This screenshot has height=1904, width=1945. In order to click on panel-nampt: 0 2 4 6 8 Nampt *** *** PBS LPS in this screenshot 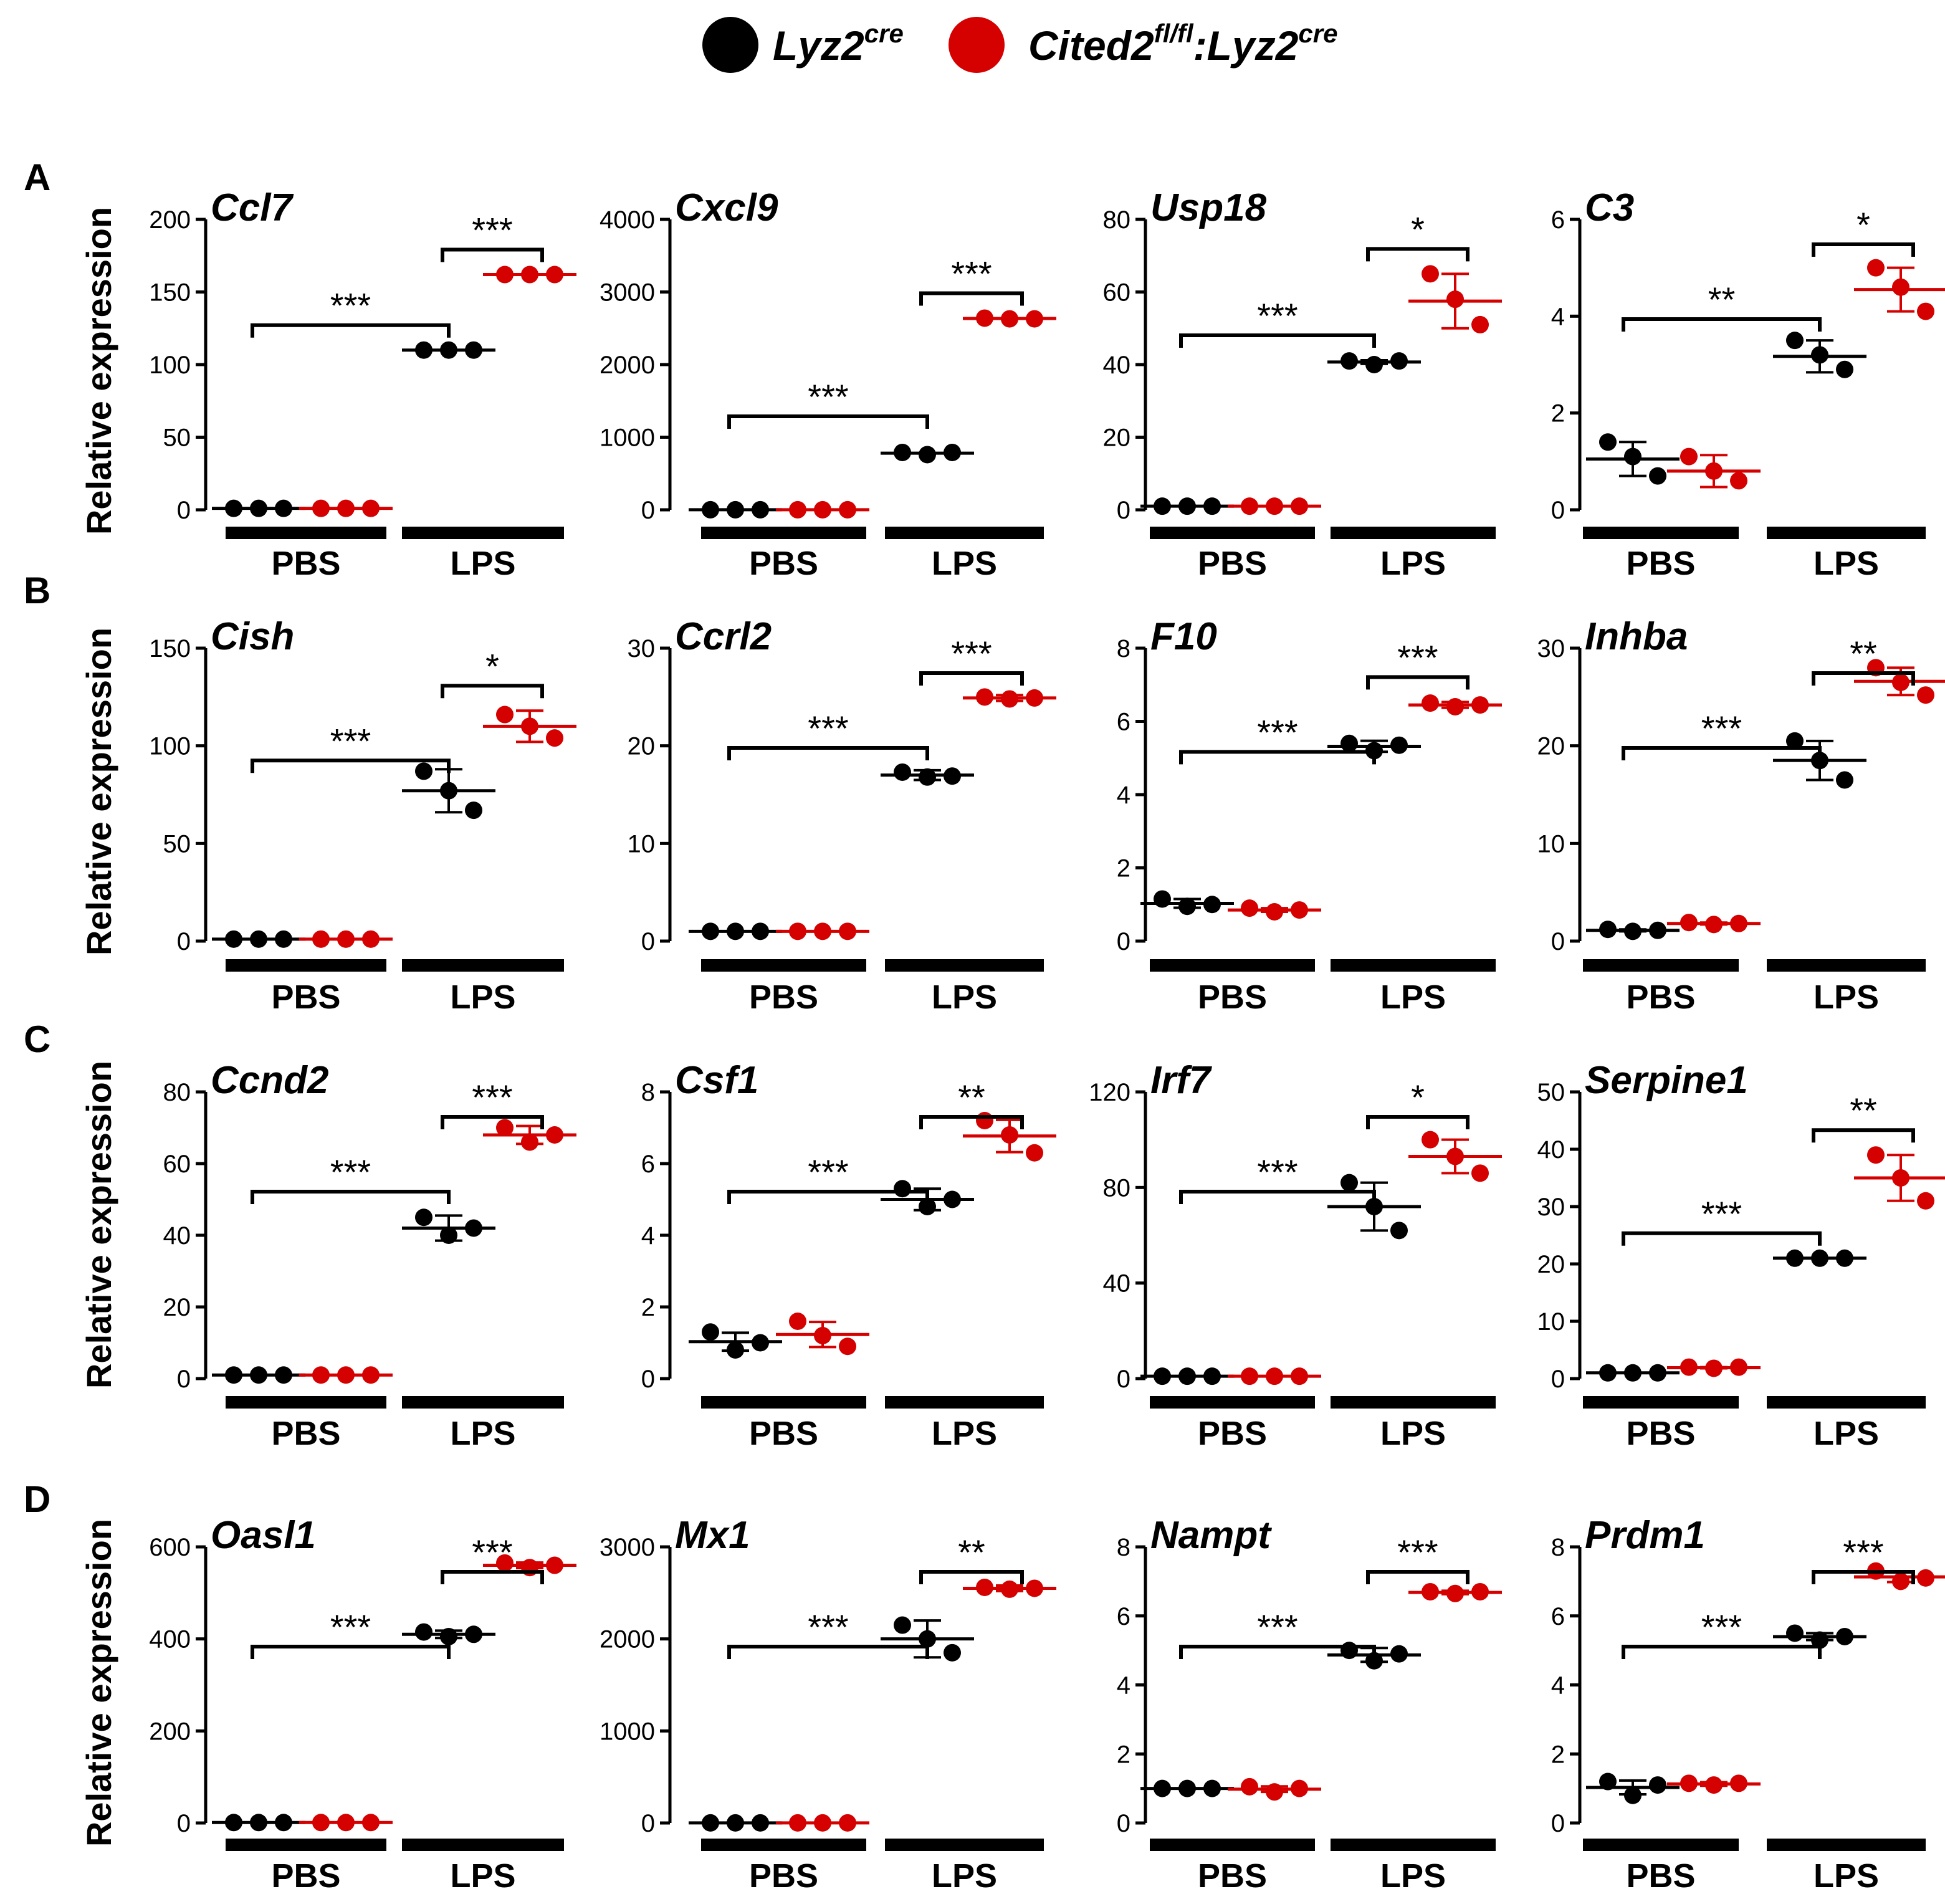, I will do `click(1309, 1705)`.